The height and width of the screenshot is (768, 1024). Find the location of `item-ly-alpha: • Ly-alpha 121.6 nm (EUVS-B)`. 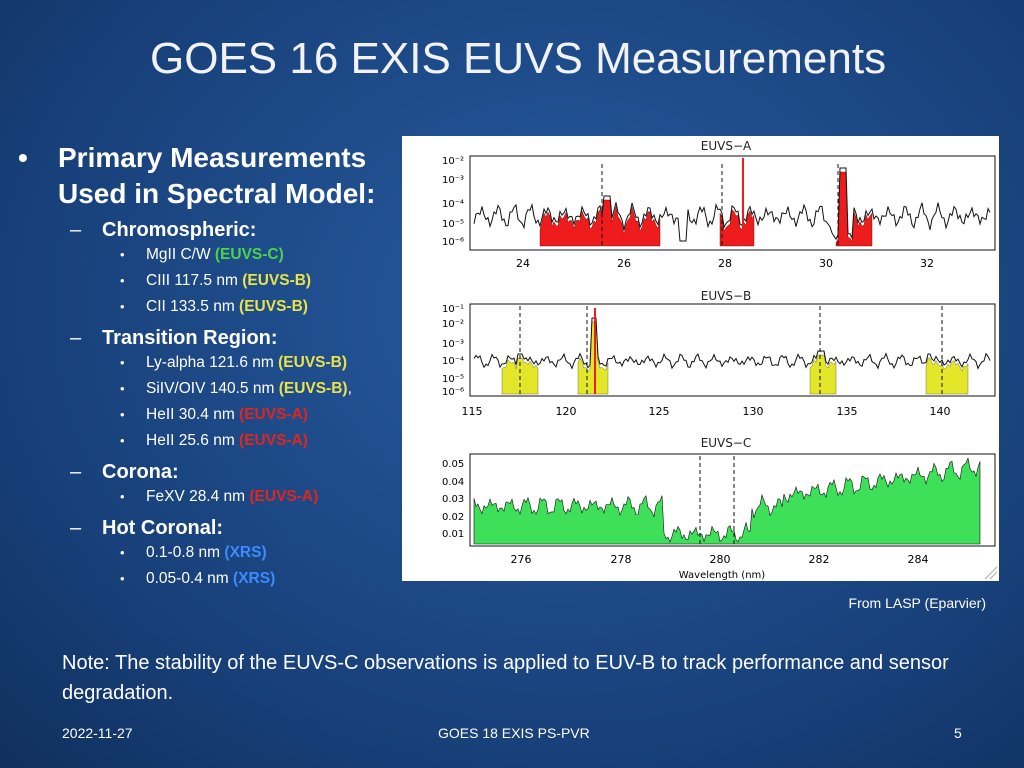

item-ly-alpha: • Ly-alpha 121.6 nm (EUVS-B) is located at coordinates (234, 362).